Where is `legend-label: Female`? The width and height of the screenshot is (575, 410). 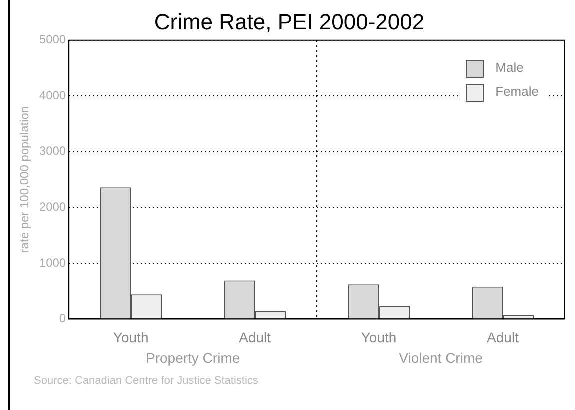 legend-label: Female is located at coordinates (517, 91).